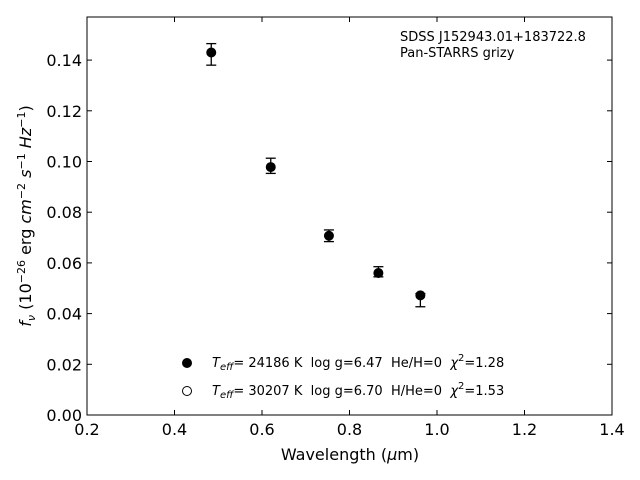 The width and height of the screenshot is (640, 480). I want to click on x-tick-label: 0.4, so click(174, 429).